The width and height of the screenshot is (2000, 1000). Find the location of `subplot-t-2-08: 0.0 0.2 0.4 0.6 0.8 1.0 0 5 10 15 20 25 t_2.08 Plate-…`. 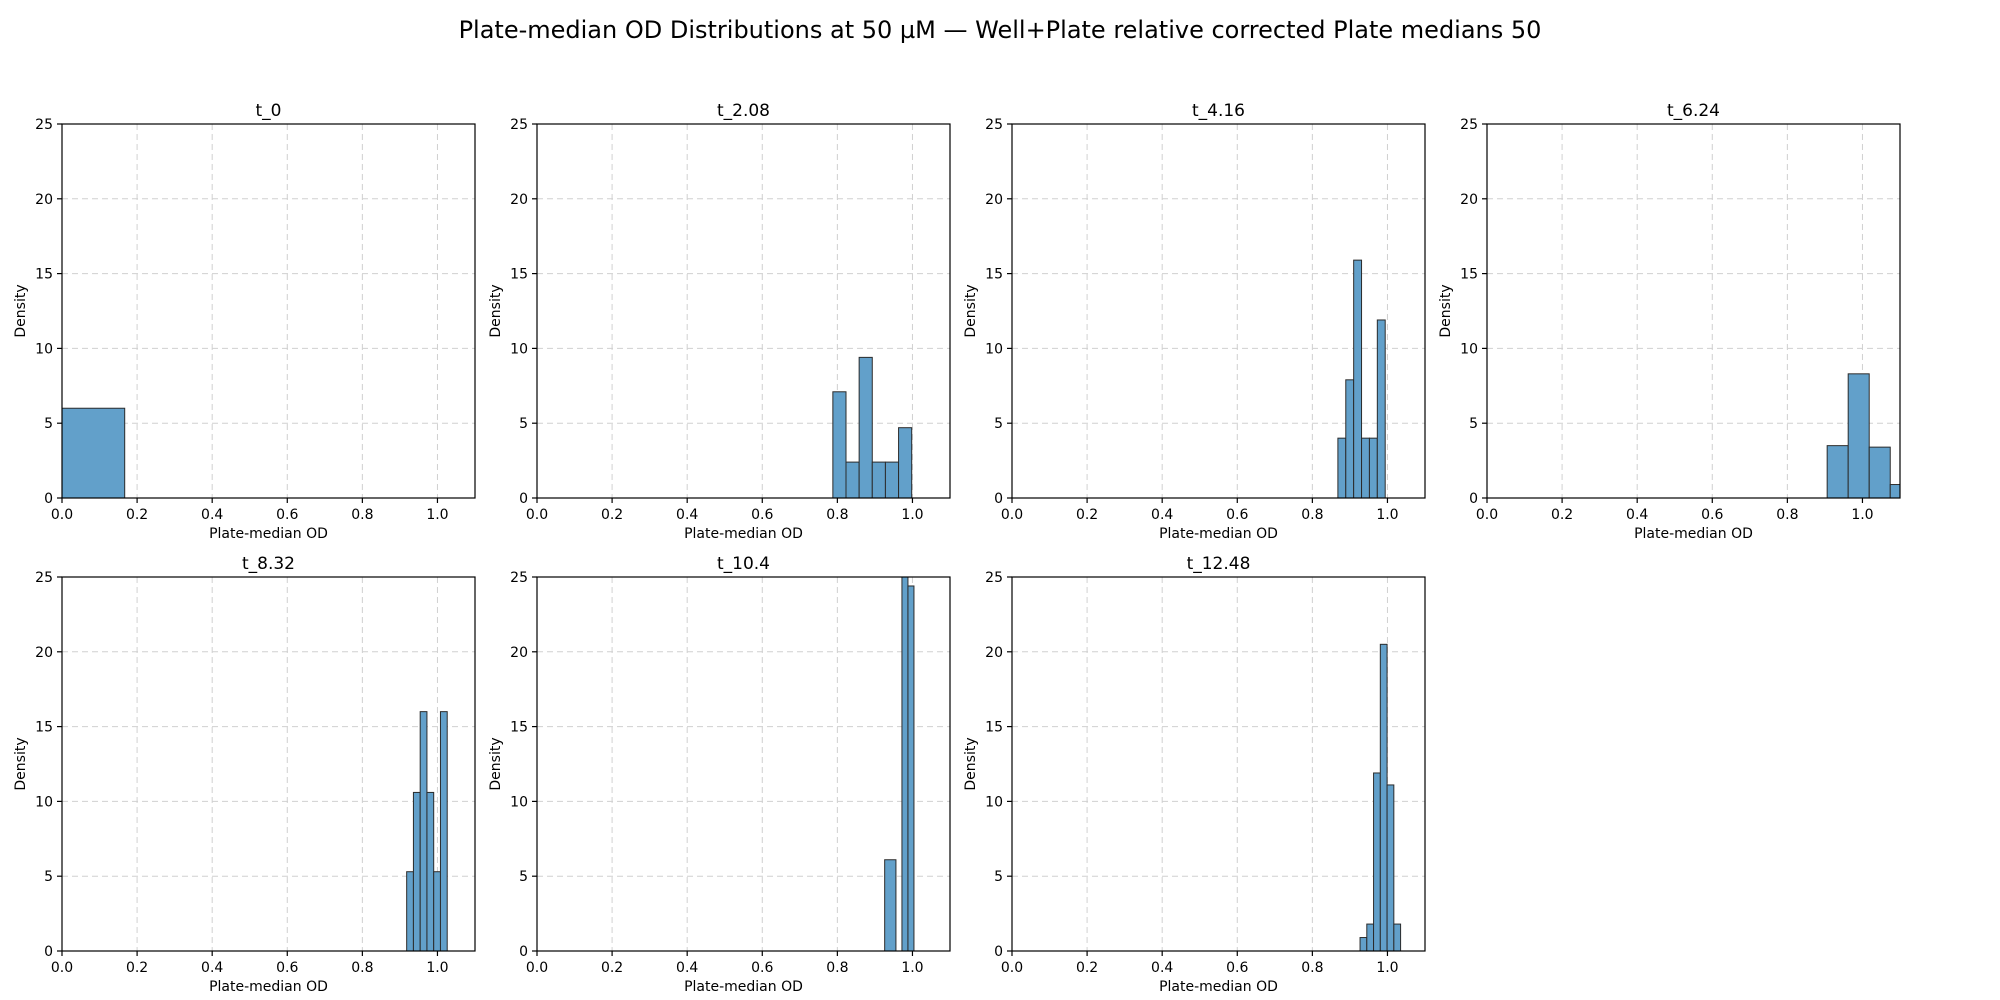

subplot-t-2-08: 0.0 0.2 0.4 0.6 0.8 1.0 0 5 10 15 20 25 t_2.08 Plate-… is located at coordinates (719, 321).